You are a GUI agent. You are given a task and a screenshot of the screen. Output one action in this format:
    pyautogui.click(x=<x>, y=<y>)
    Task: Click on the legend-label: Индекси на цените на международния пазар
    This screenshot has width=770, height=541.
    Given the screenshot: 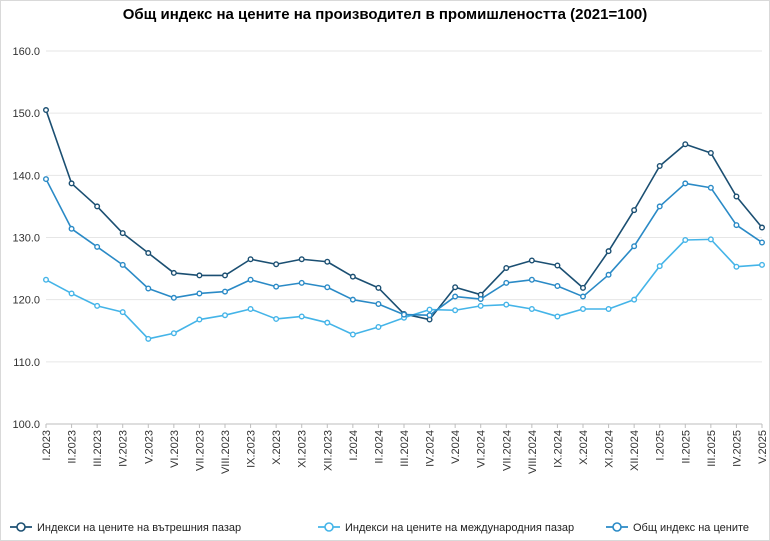 What is the action you would take?
    pyautogui.click(x=459, y=528)
    